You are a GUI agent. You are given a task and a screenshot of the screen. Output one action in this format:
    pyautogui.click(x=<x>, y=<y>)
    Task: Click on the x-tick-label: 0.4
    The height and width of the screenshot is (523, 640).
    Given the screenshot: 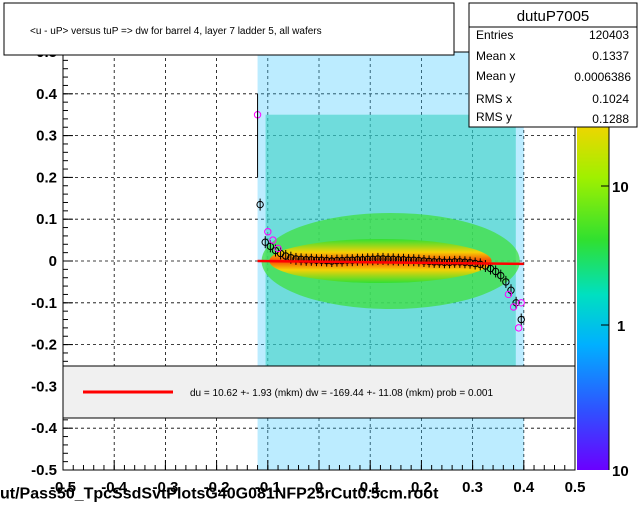 What is the action you would take?
    pyautogui.click(x=524, y=487)
    